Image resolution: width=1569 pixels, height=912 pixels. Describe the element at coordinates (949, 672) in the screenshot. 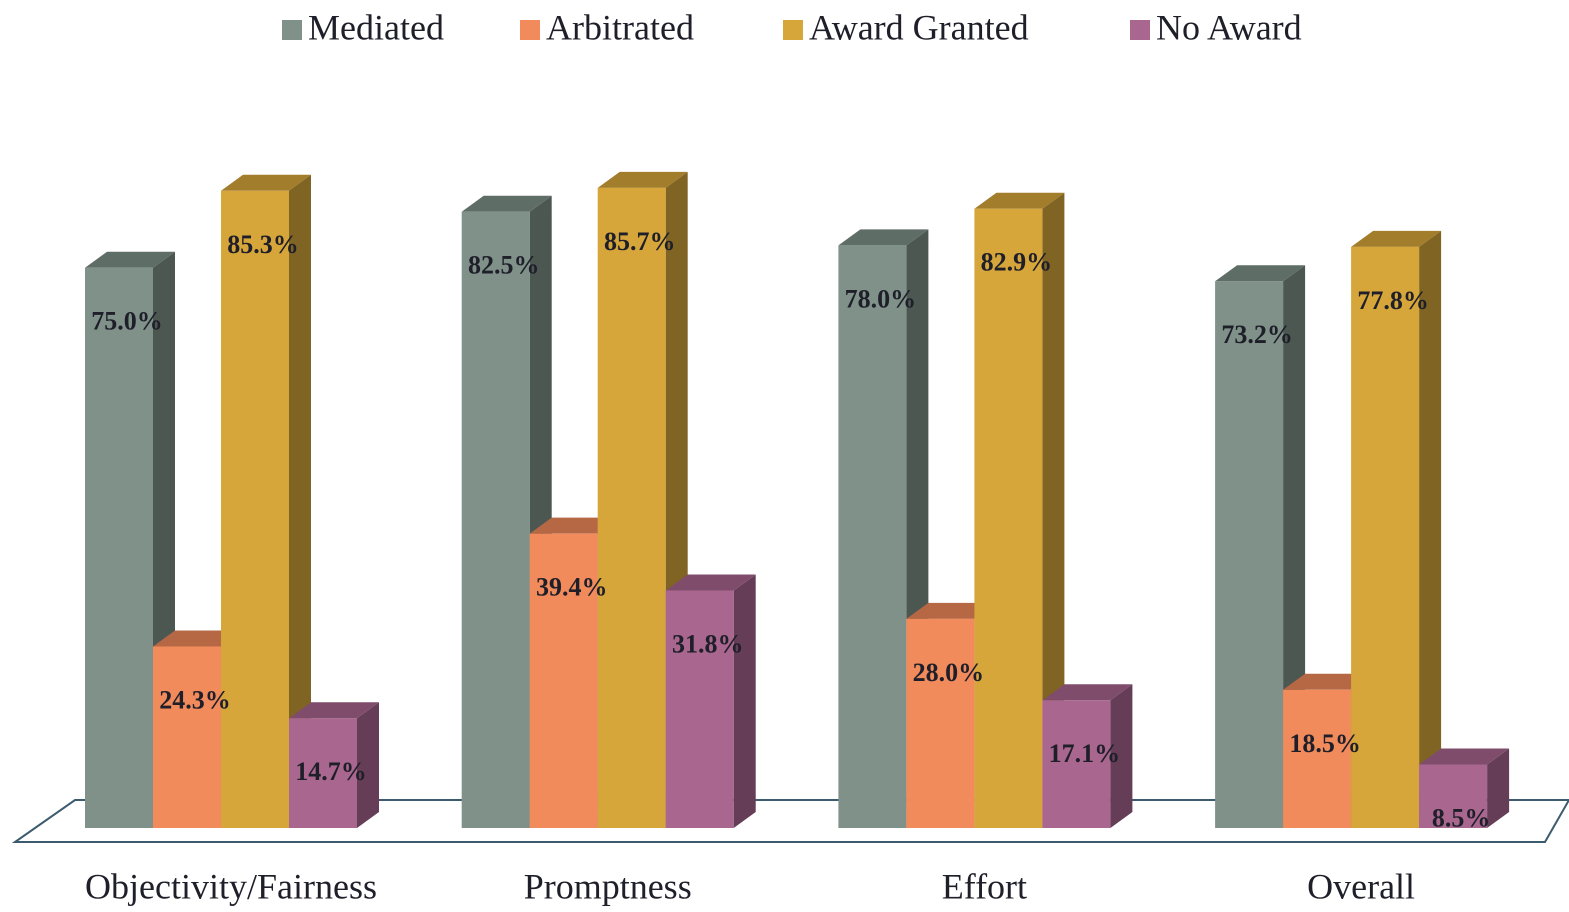

I see `data-label: 28.0%` at that location.